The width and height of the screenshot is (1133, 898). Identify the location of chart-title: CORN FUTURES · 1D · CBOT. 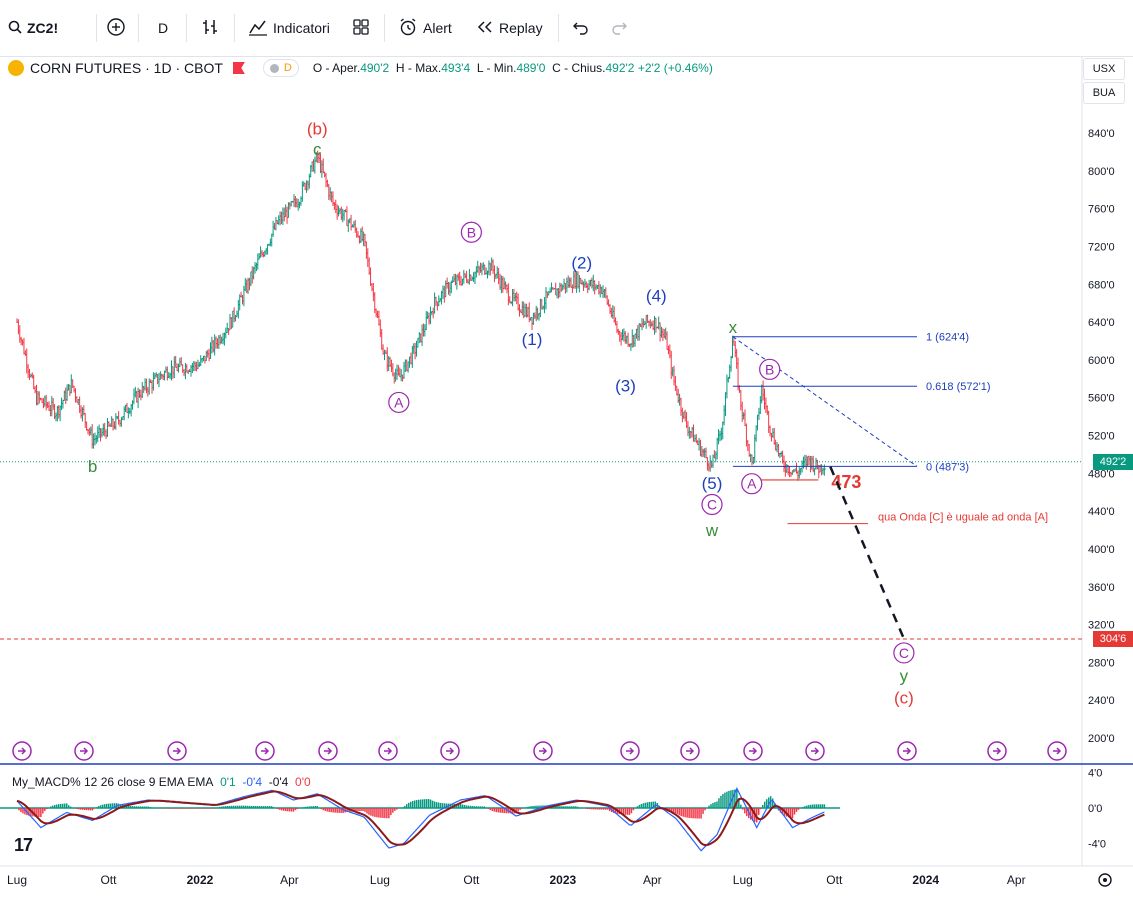
(126, 68).